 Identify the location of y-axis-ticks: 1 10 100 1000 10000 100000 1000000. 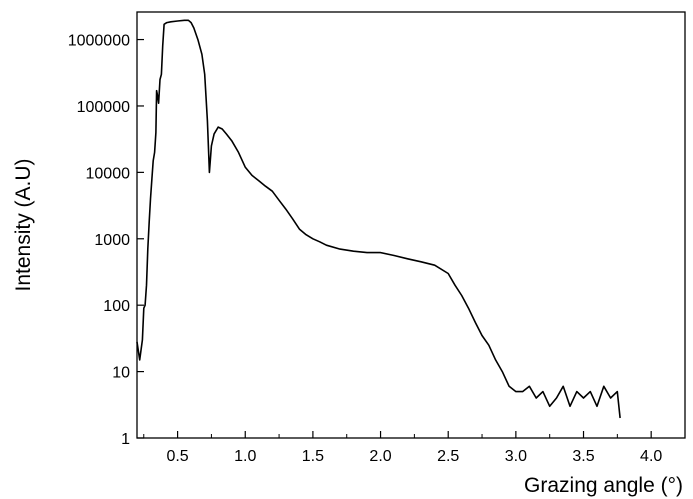
(106, 240).